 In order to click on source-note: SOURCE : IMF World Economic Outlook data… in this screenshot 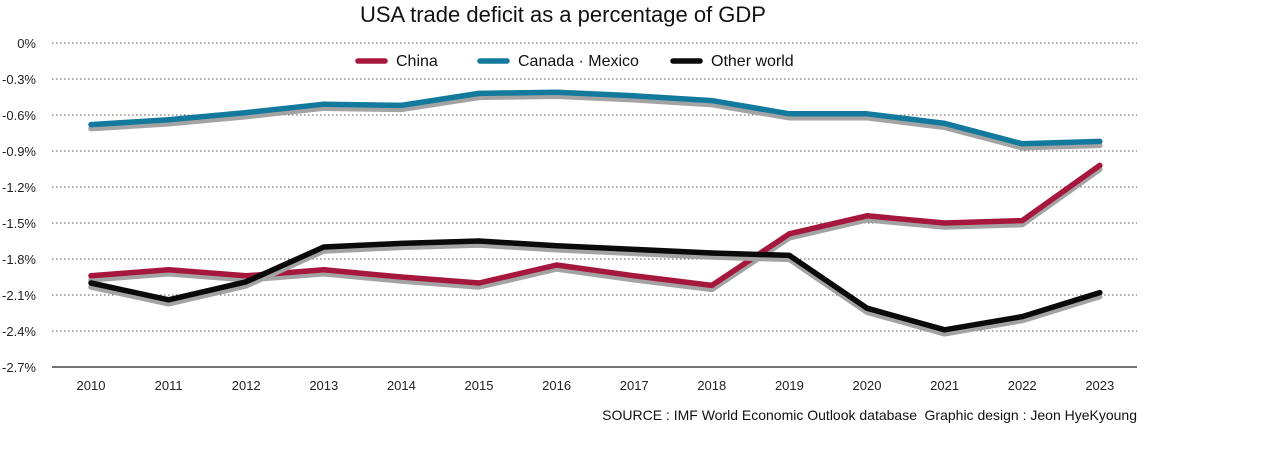, I will do `click(759, 415)`.